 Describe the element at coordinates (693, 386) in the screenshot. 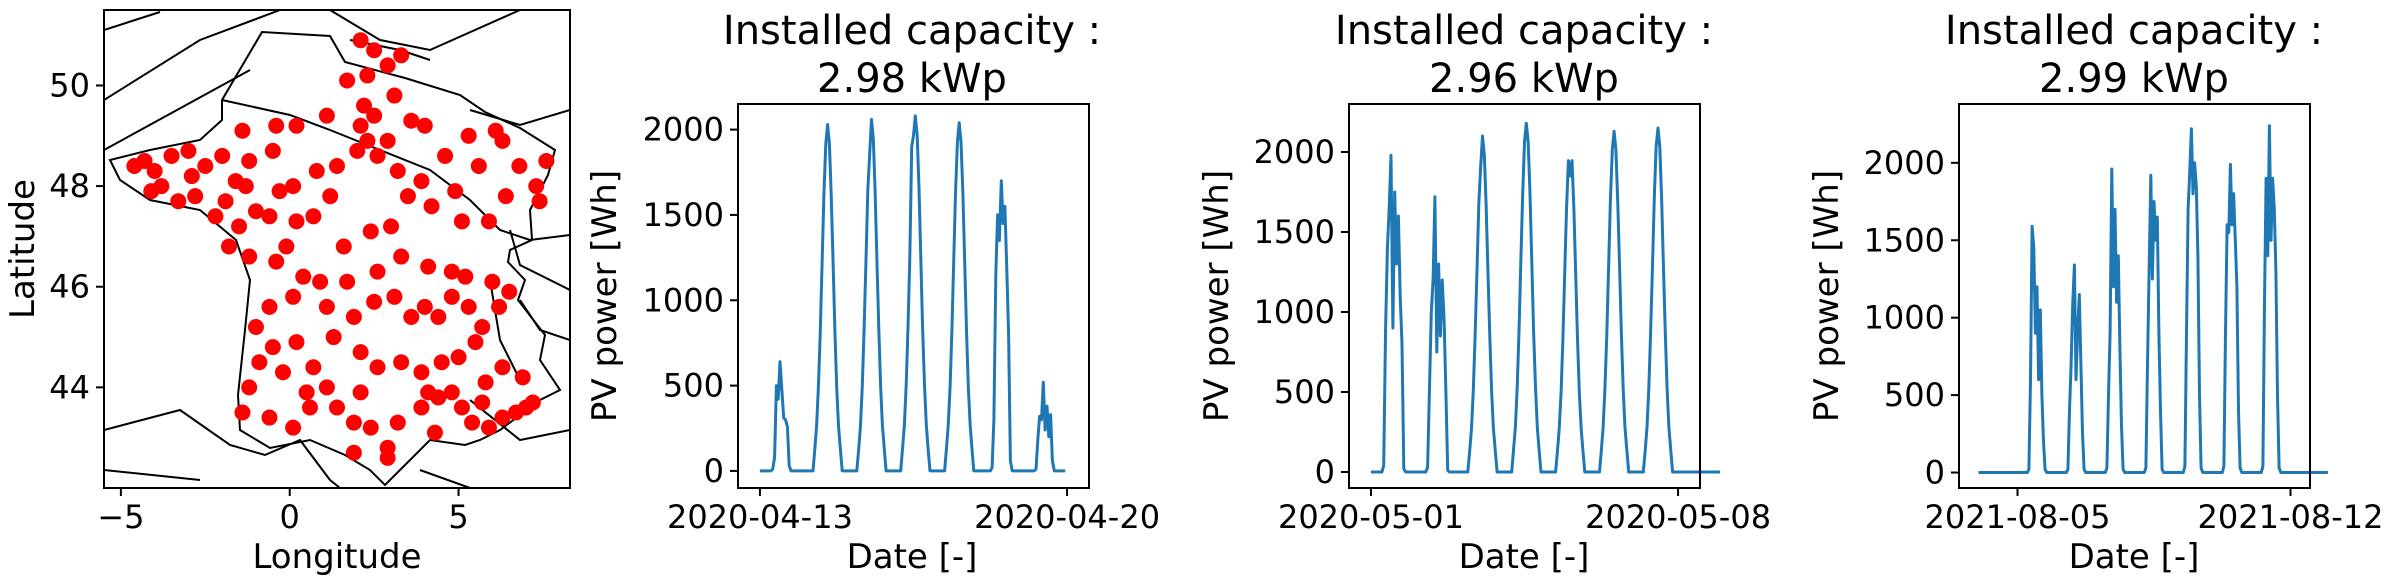

I see `y-tick-label: 500` at that location.